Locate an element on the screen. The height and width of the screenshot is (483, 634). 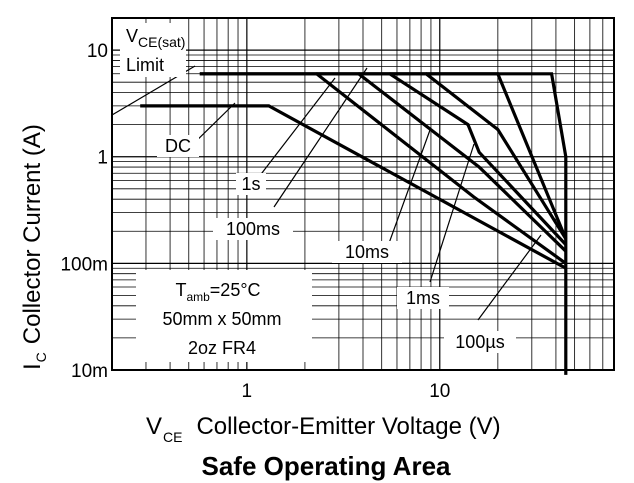
conditions-line1: Tamb=25°C is located at coordinates (217, 292).